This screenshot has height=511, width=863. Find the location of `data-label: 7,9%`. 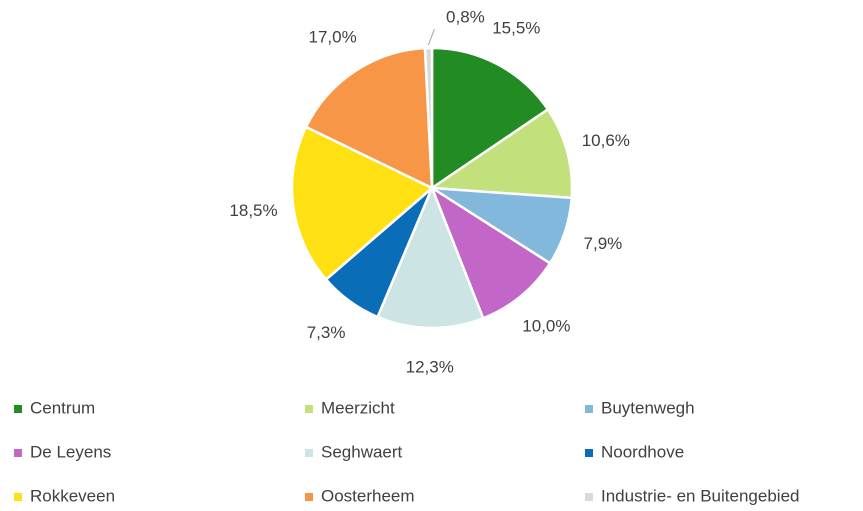

data-label: 7,9% is located at coordinates (603, 243).